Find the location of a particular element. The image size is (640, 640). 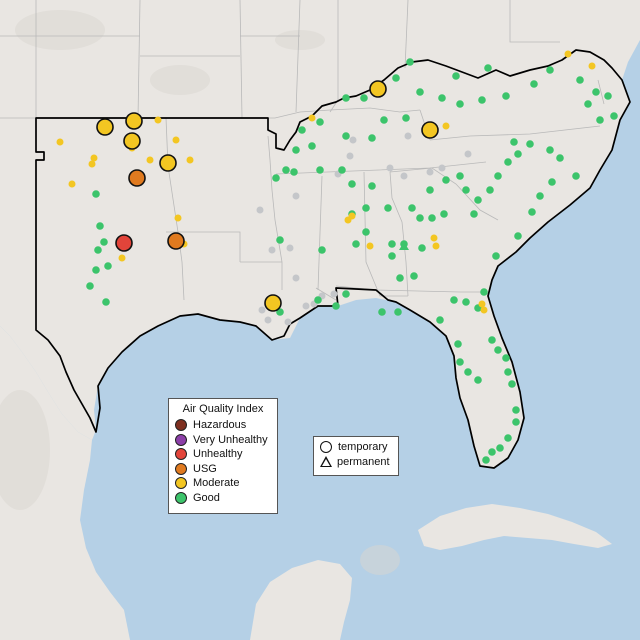

no-data-sites is located at coordinates (364, 229).